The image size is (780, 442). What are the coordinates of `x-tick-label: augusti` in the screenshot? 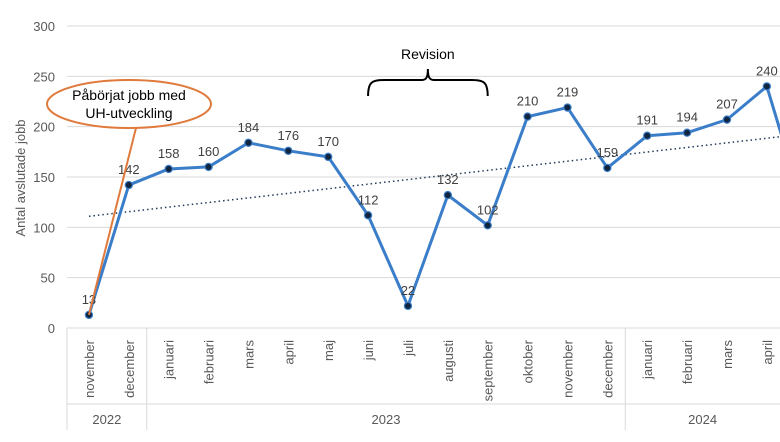 It's located at (448, 361).